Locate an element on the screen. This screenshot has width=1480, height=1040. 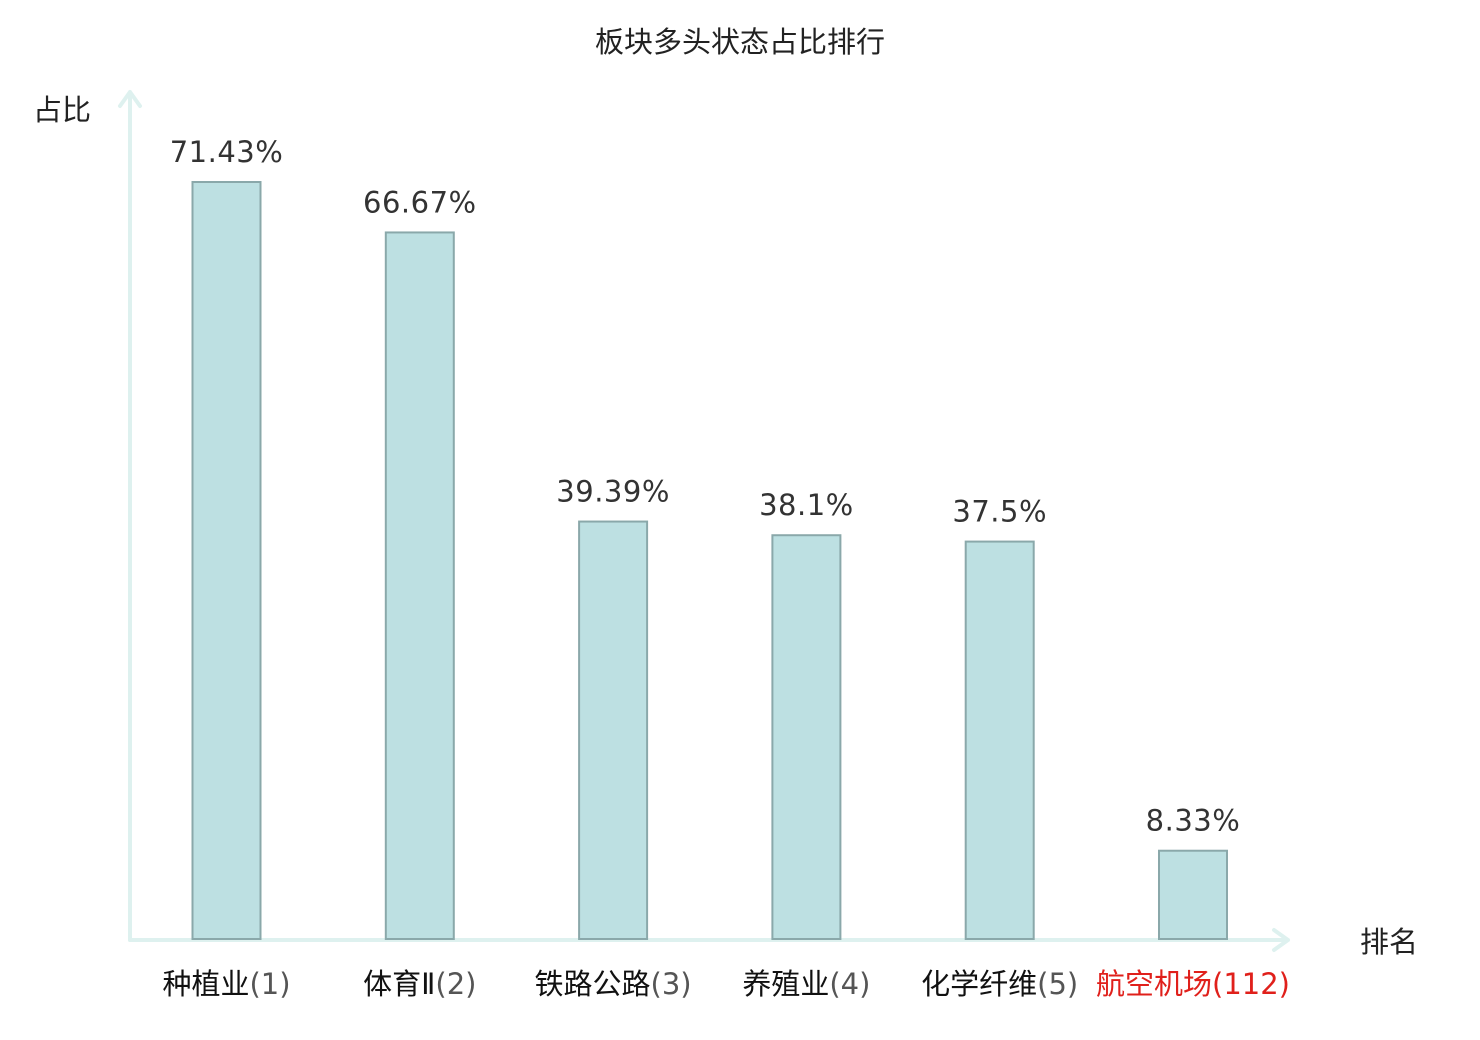
x-tick-name: 养殖业 is located at coordinates (785, 984).